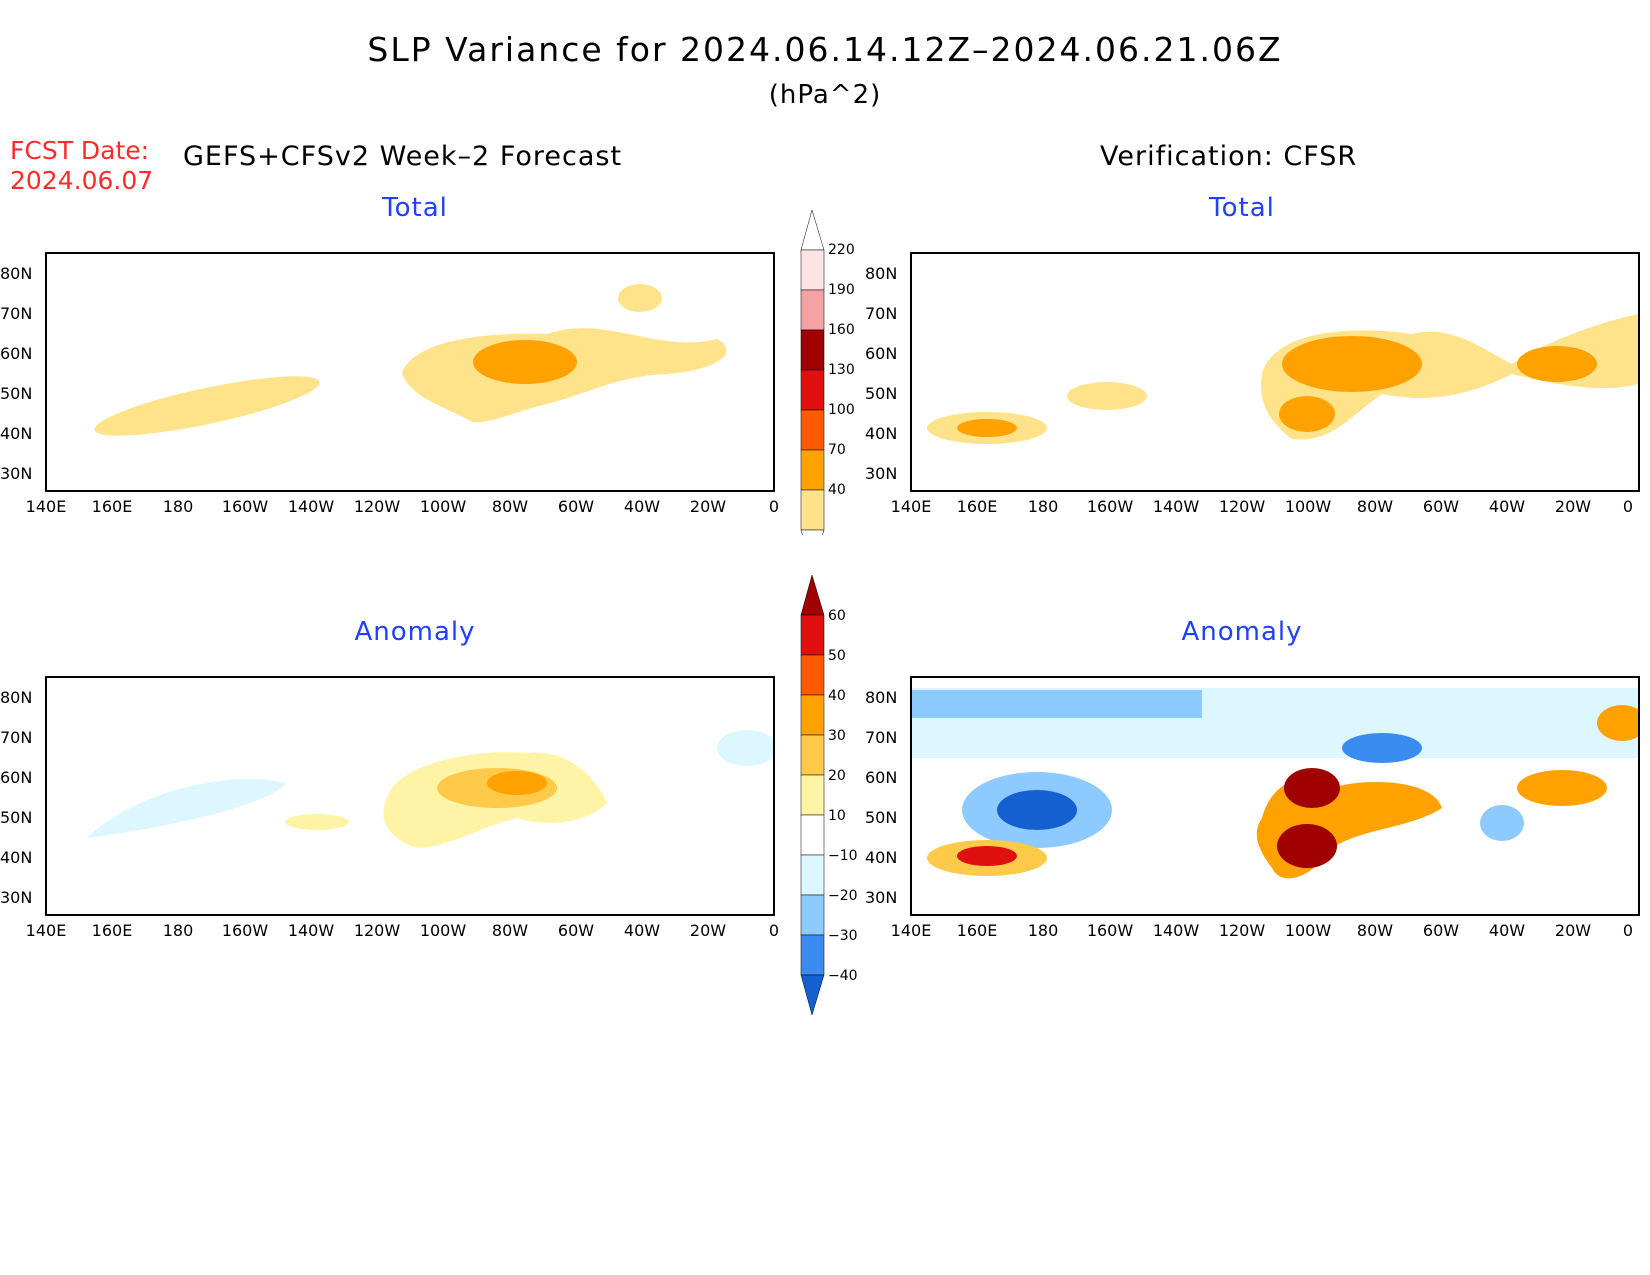  What do you see at coordinates (640, 298) in the screenshot?
I see `fcst-total-greenland-blob` at bounding box center [640, 298].